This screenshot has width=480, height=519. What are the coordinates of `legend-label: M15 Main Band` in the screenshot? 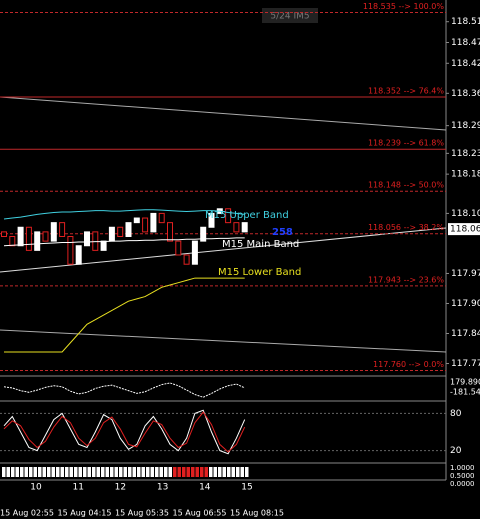 It's located at (260, 244).